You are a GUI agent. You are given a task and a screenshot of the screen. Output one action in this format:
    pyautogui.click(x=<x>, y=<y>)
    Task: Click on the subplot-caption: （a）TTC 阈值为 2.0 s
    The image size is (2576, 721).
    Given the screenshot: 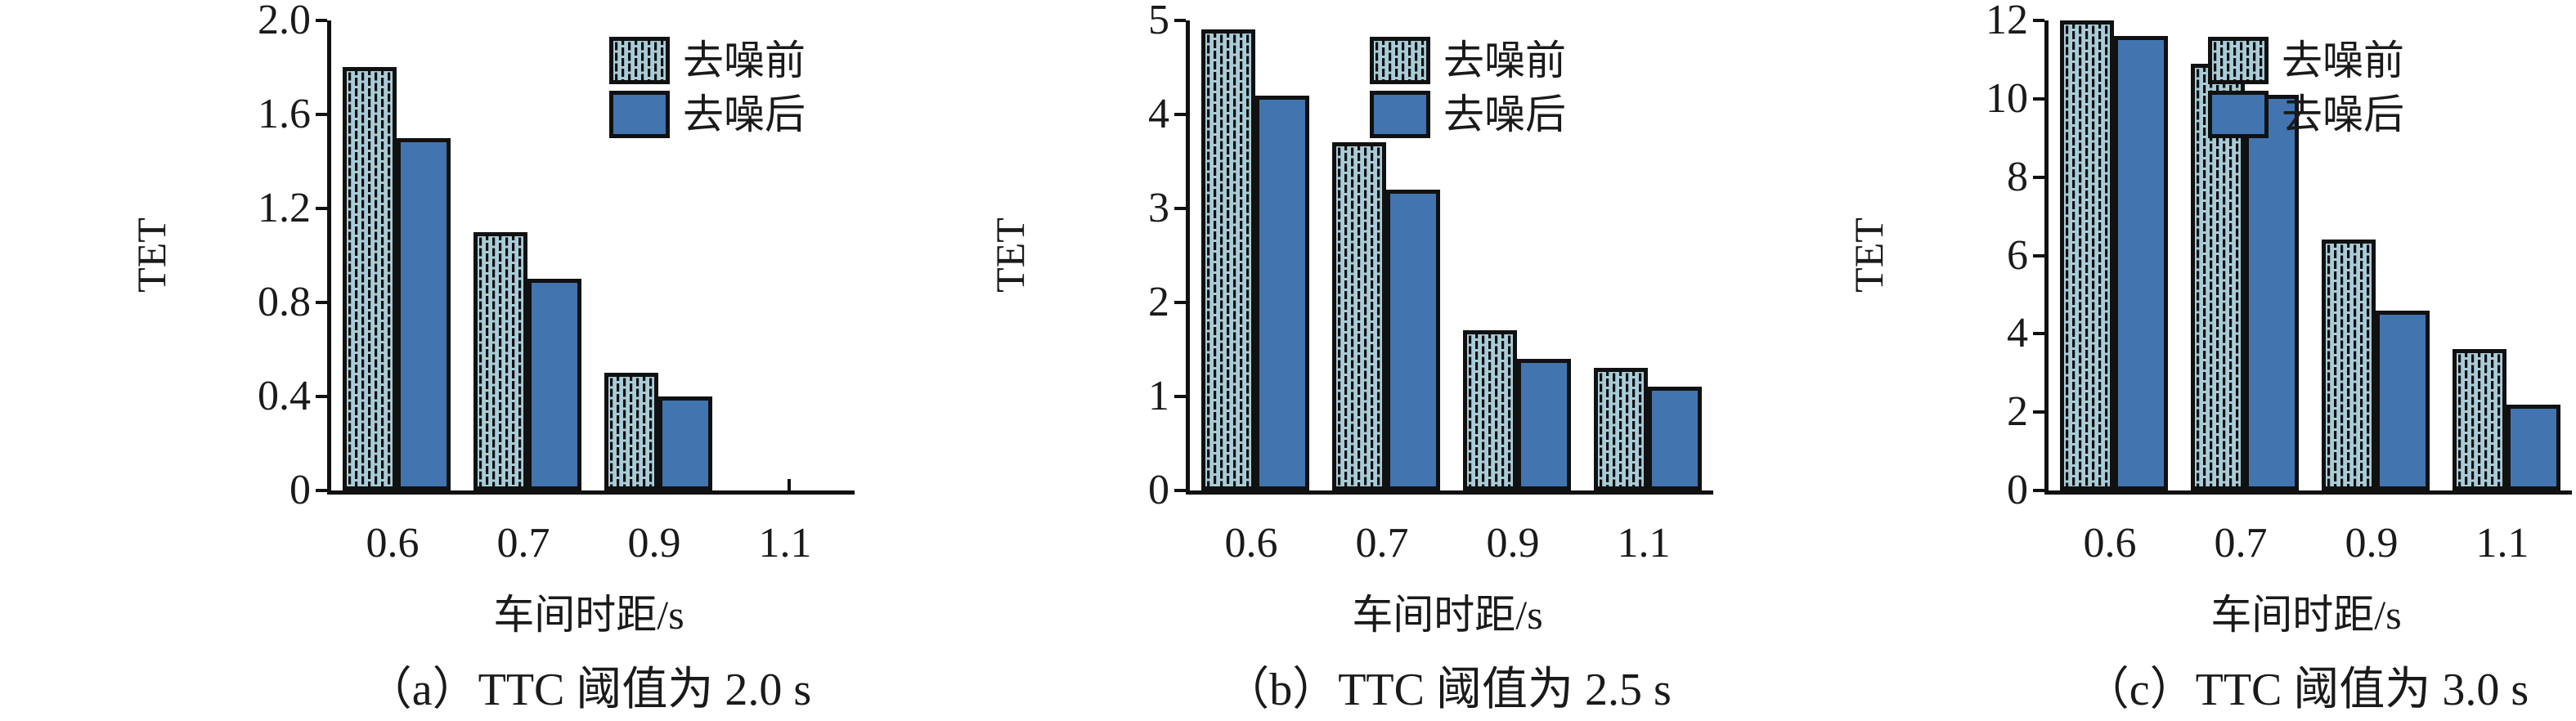 What is the action you would take?
    pyautogui.click(x=589, y=690)
    